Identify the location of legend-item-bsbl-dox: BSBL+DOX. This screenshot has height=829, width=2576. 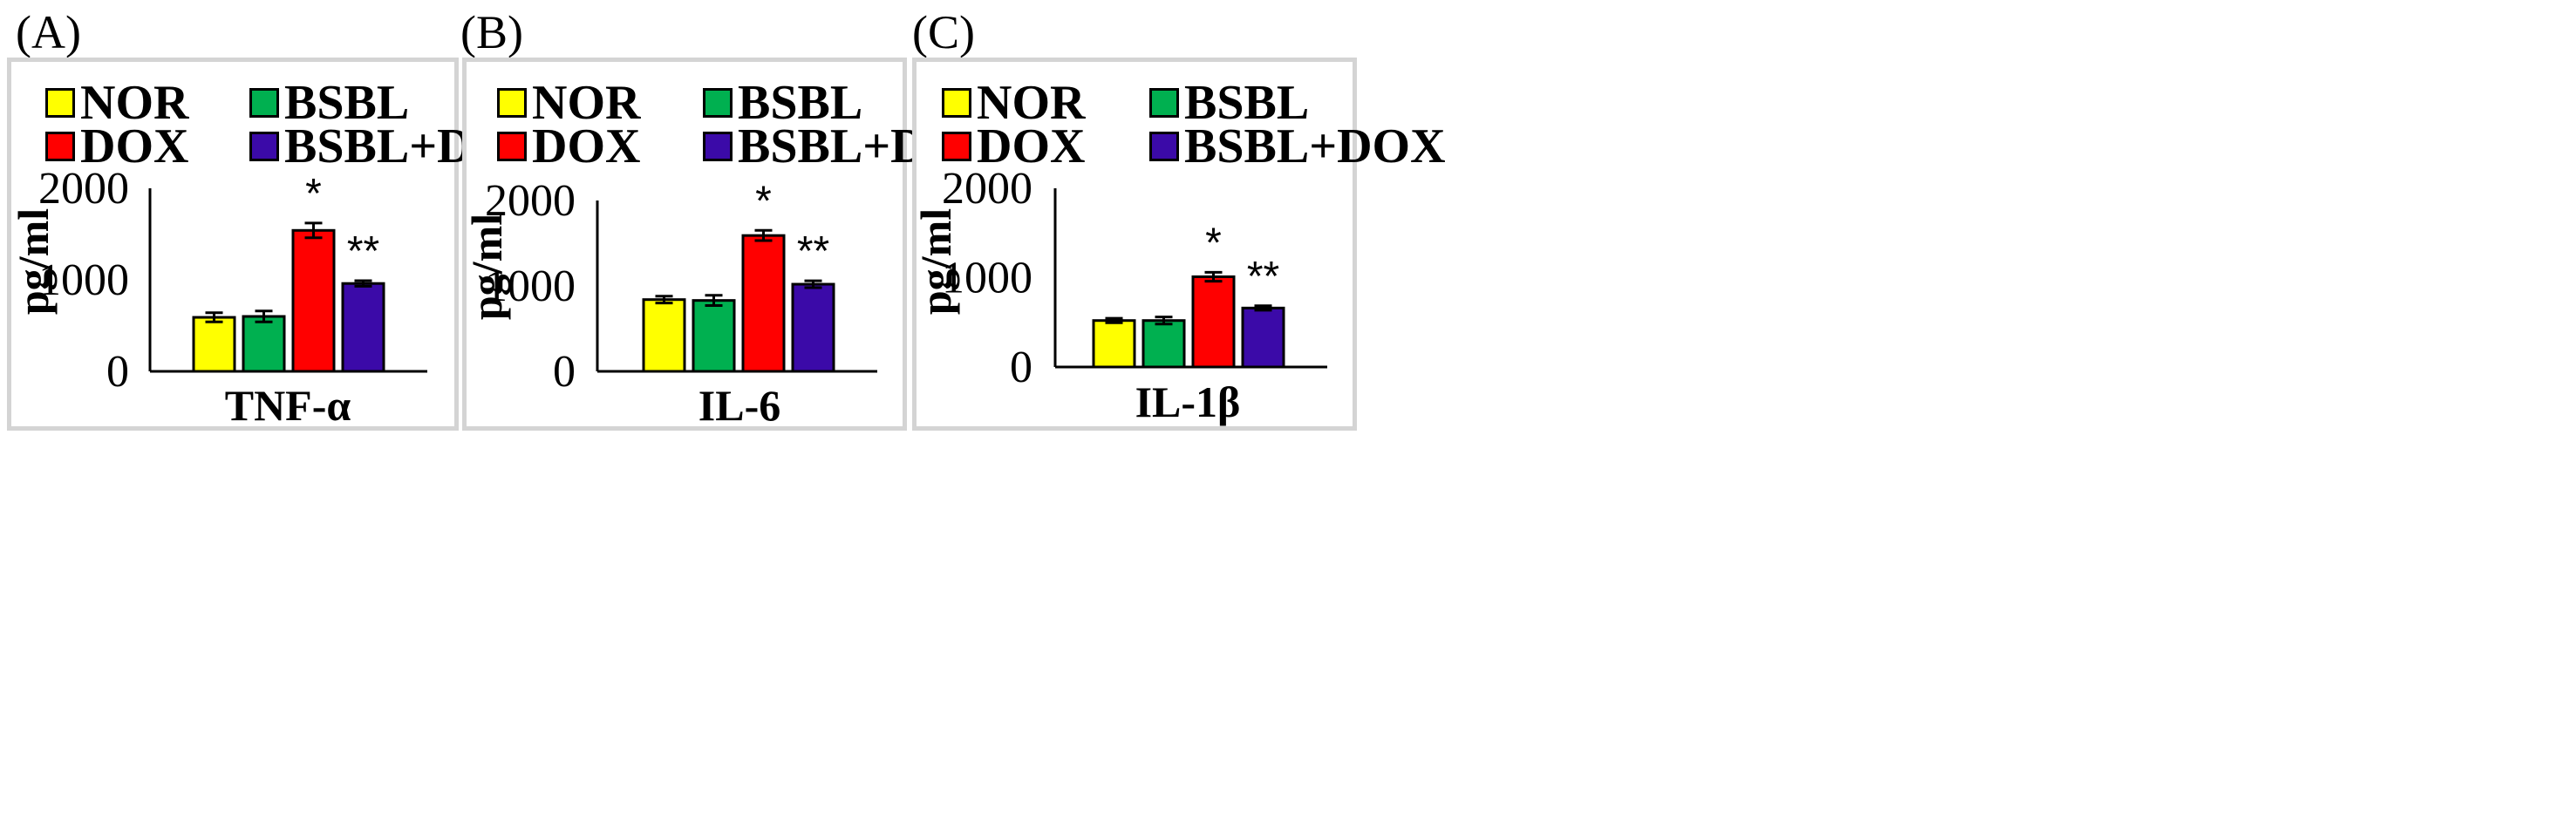
(1297, 147).